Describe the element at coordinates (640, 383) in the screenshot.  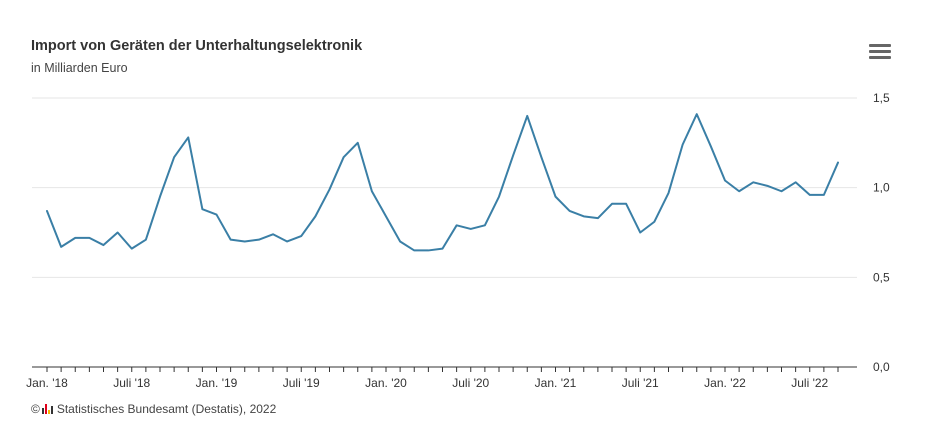
I see `x-tick-label: Juli '21` at that location.